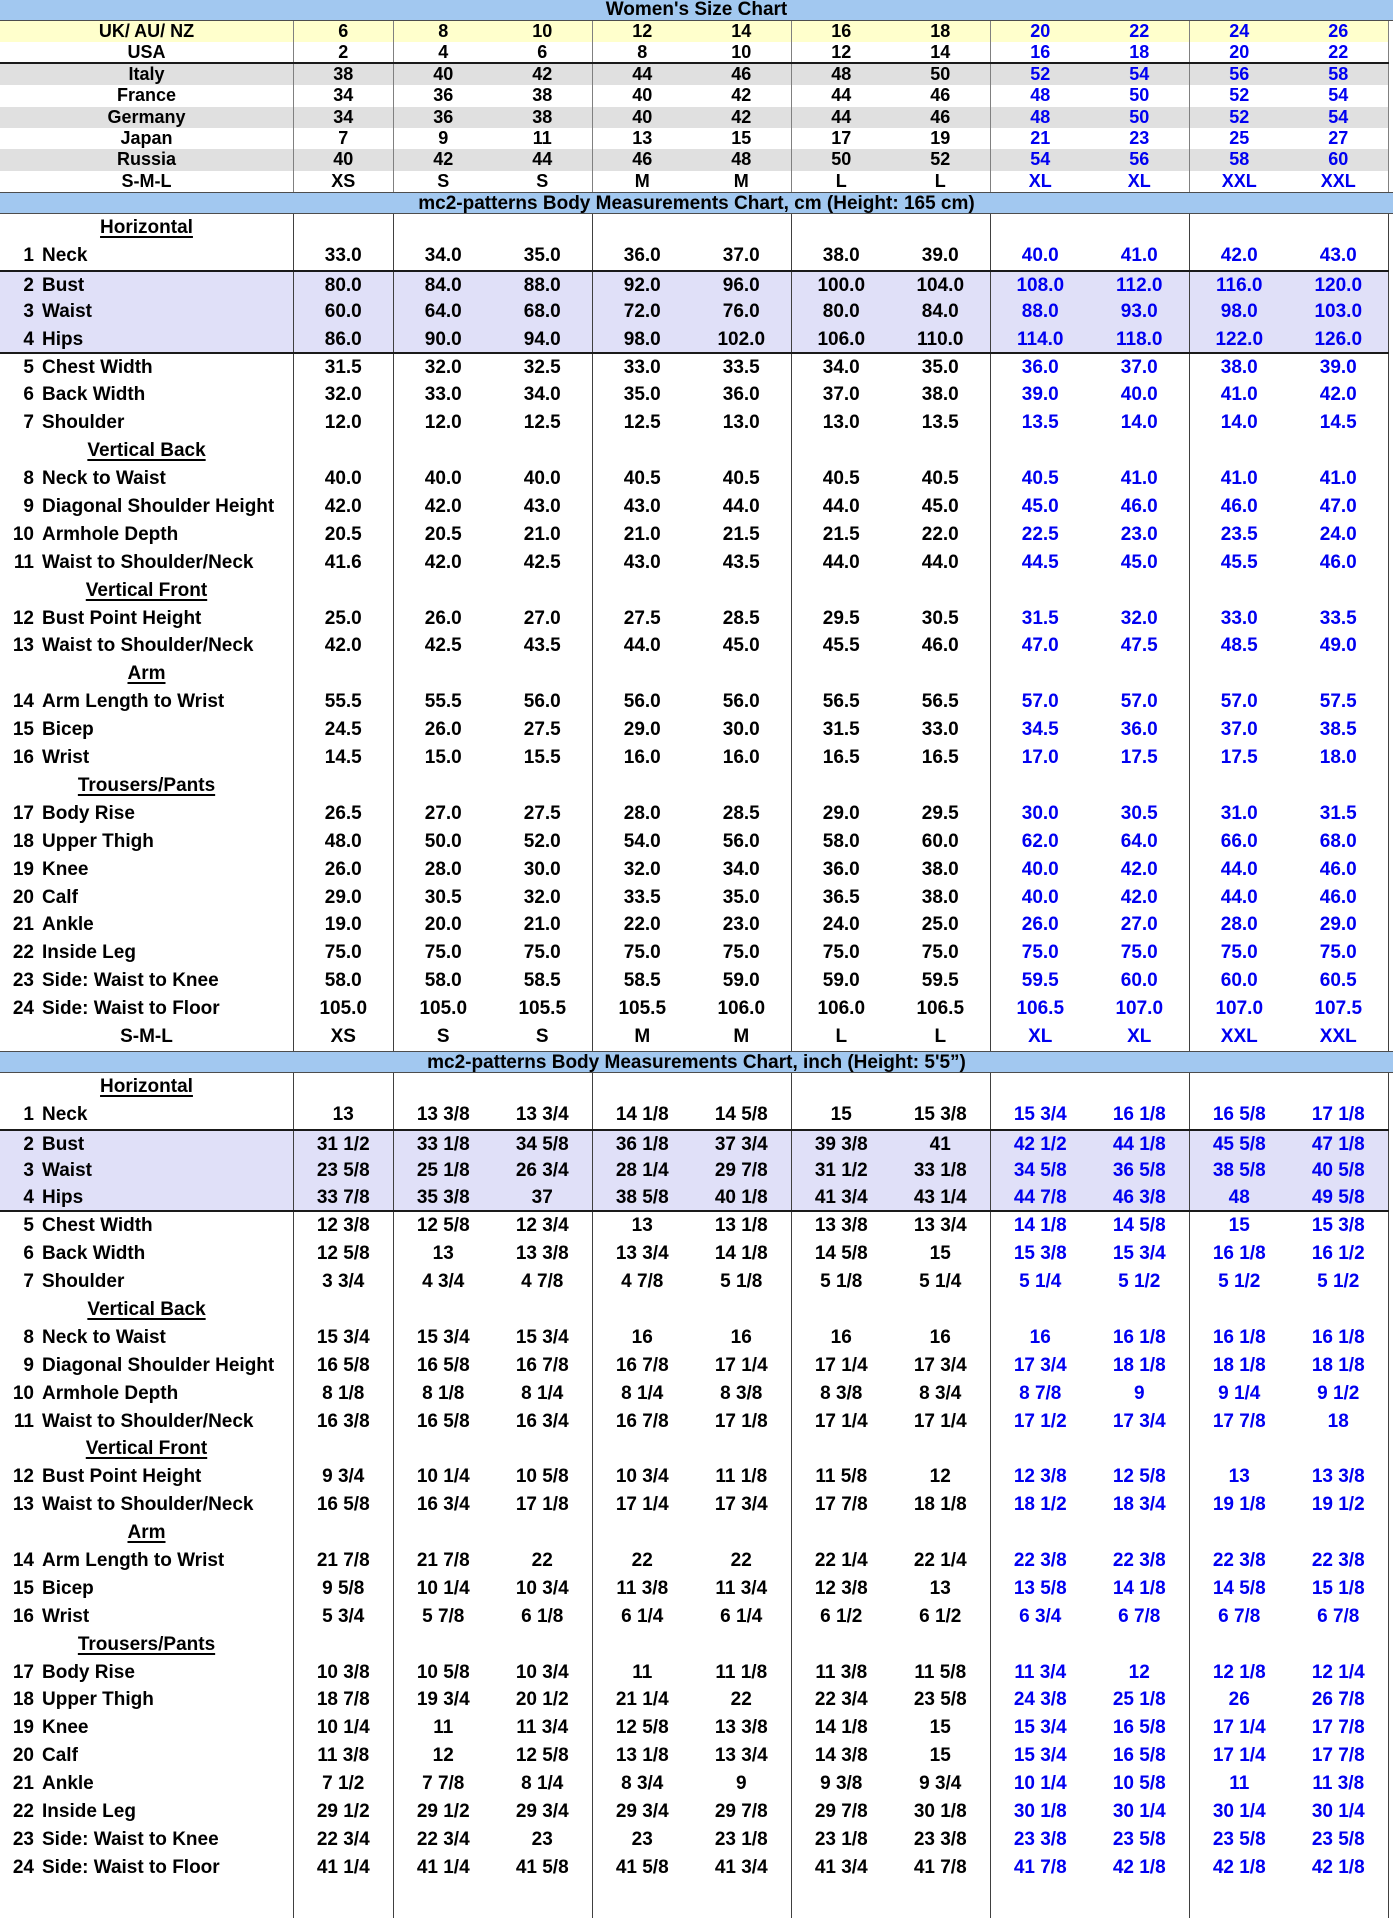 The width and height of the screenshot is (1393, 1921). What do you see at coordinates (147, 451) in the screenshot?
I see `section-heading: Vertical Back` at bounding box center [147, 451].